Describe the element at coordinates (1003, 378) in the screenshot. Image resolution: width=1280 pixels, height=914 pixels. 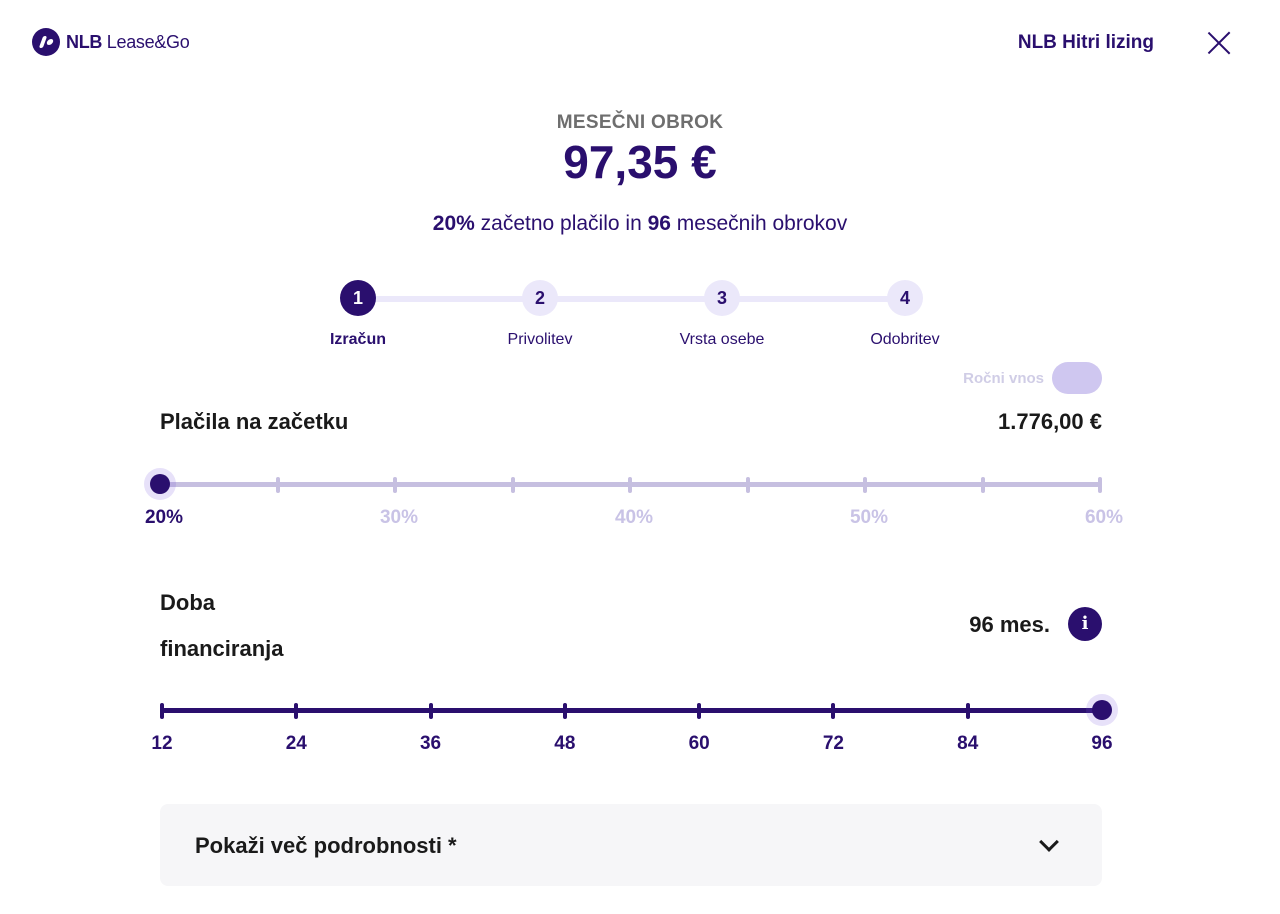
I see `manual-input-label: Ročni vnos` at that location.